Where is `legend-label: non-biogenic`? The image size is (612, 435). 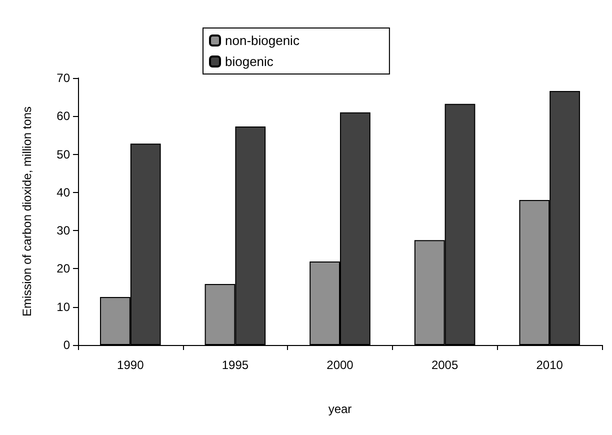
legend-label: non-biogenic is located at coordinates (262, 40).